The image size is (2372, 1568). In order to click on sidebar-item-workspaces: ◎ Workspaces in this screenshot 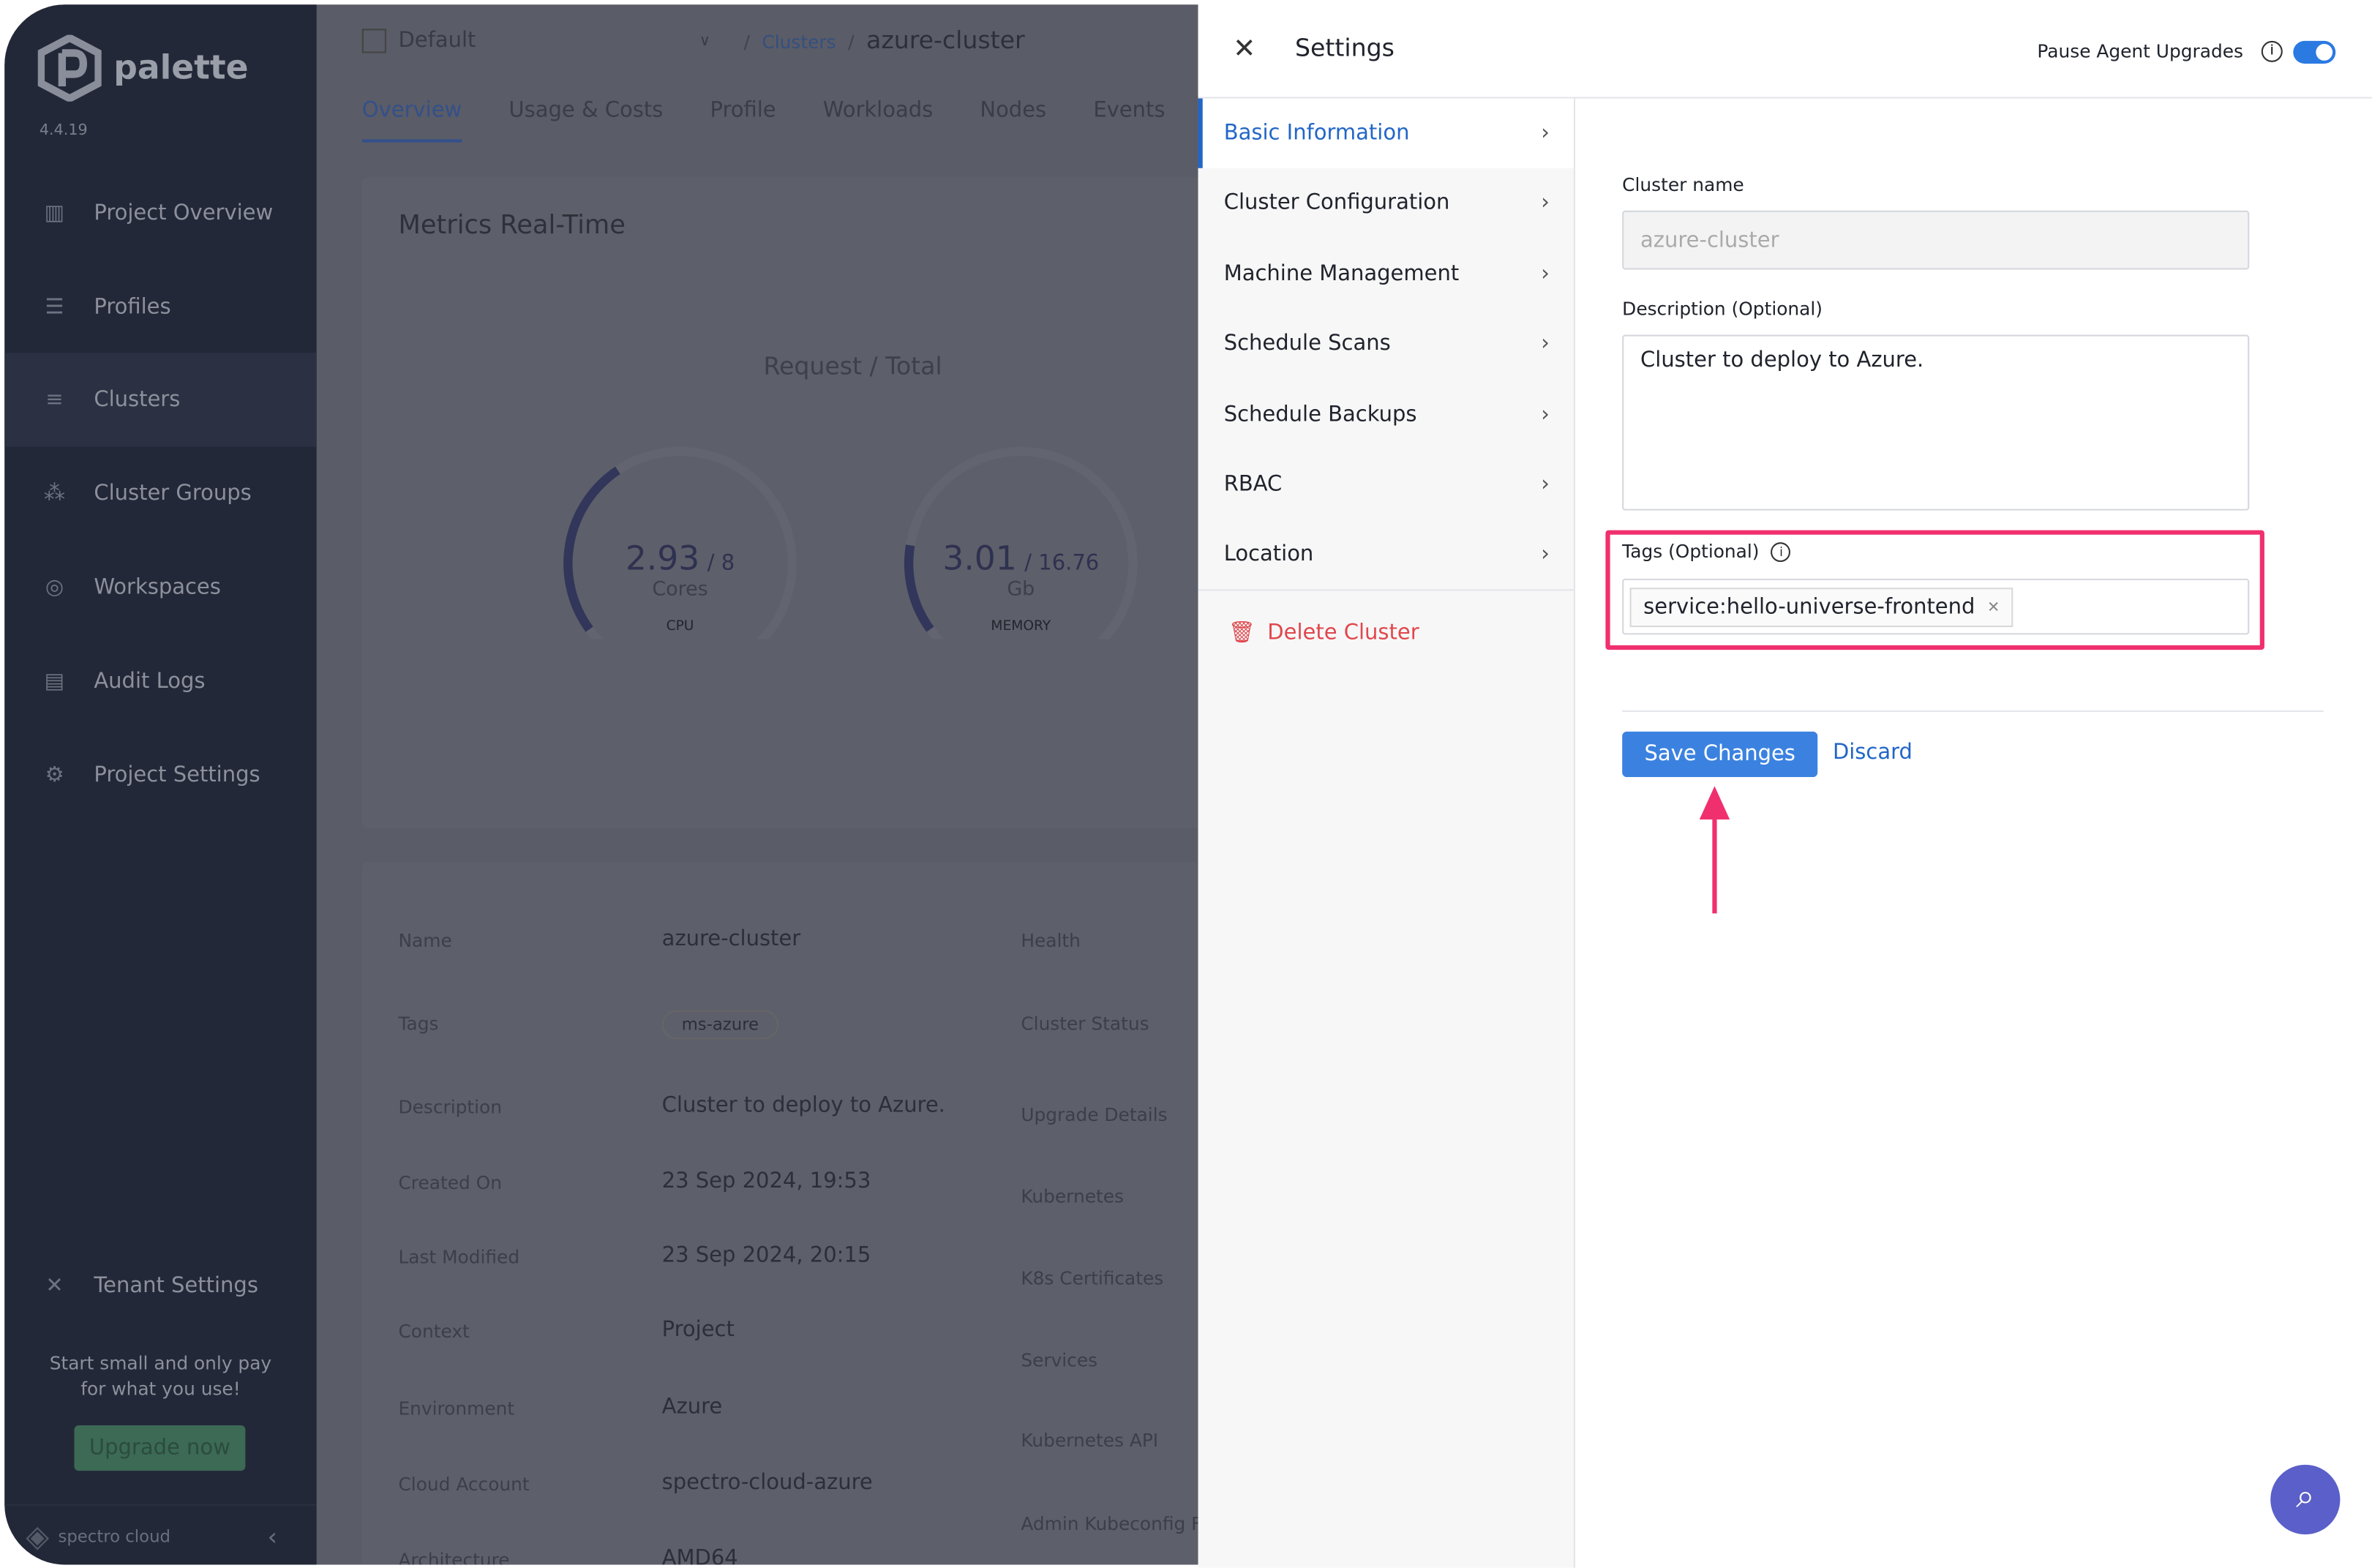, I will do `click(160, 588)`.